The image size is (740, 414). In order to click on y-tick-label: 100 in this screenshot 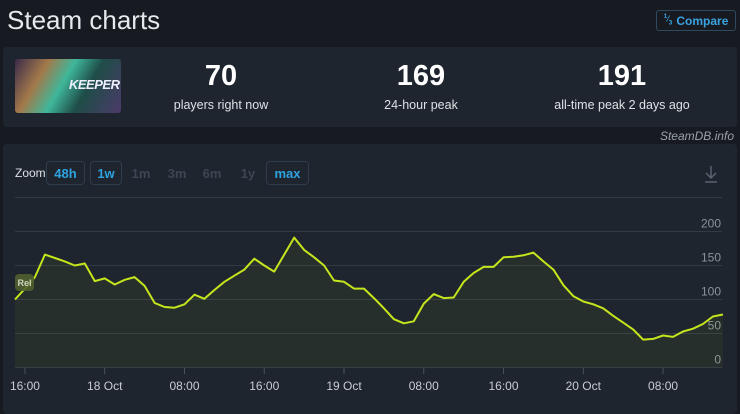, I will do `click(711, 292)`.